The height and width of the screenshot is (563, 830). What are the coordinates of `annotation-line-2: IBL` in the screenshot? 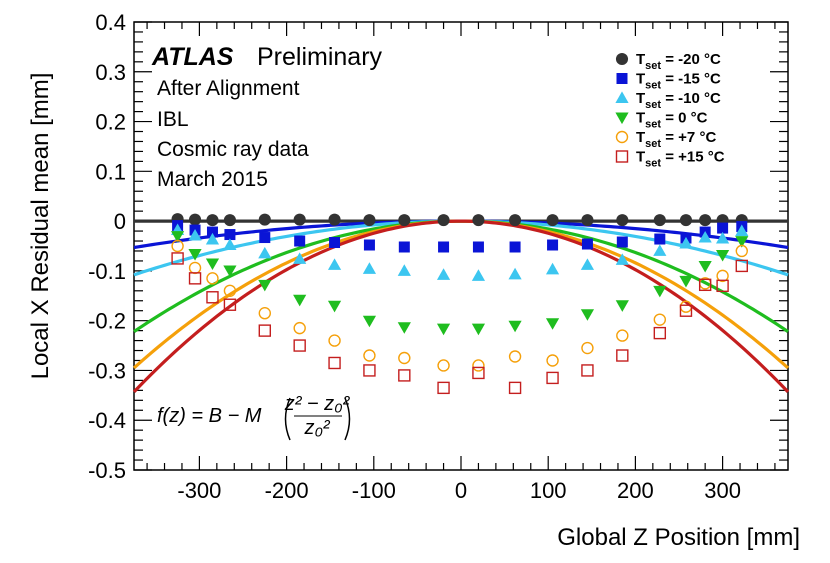 It's located at (173, 119).